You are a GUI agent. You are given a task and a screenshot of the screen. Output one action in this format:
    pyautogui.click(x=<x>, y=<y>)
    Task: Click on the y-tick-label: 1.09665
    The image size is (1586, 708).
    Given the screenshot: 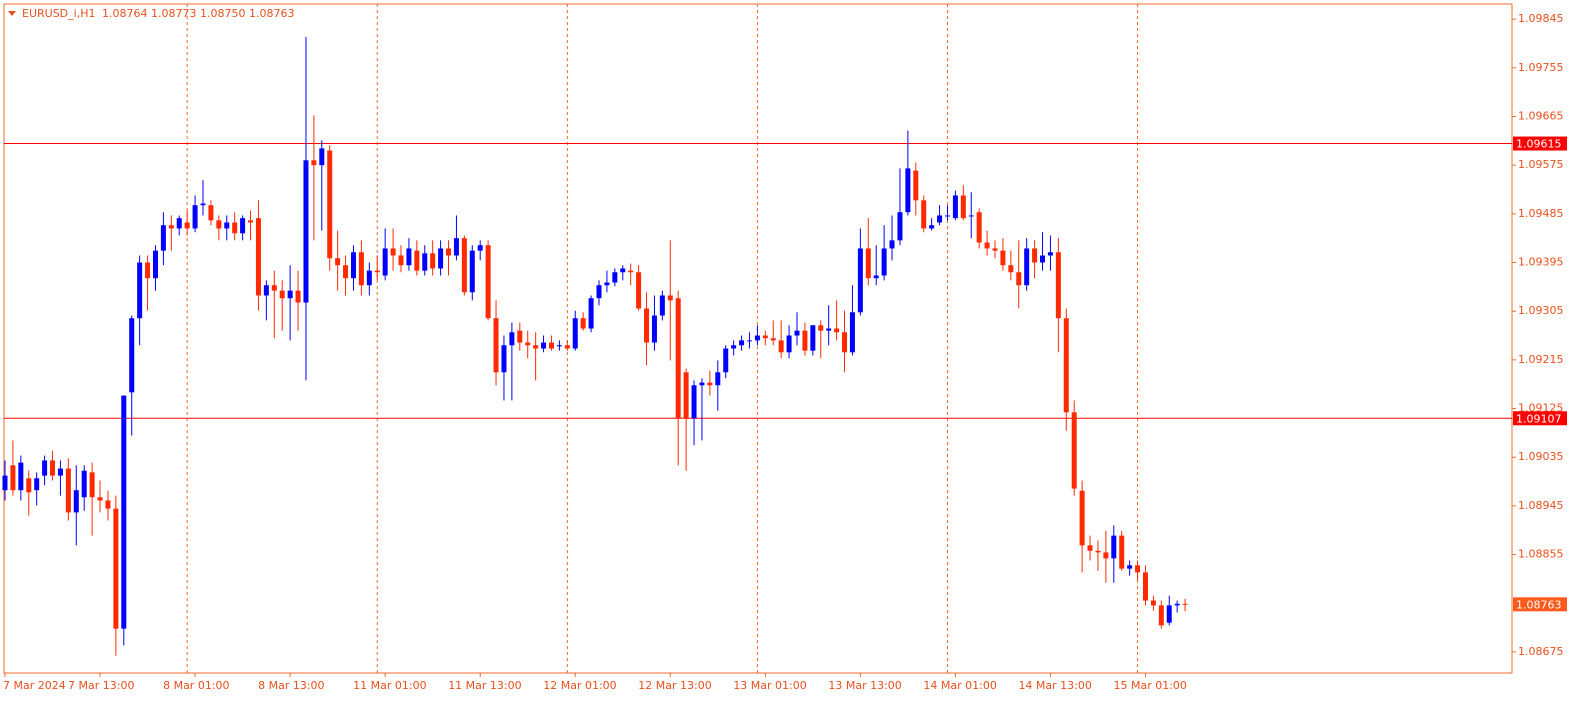 What is the action you would take?
    pyautogui.click(x=1541, y=115)
    